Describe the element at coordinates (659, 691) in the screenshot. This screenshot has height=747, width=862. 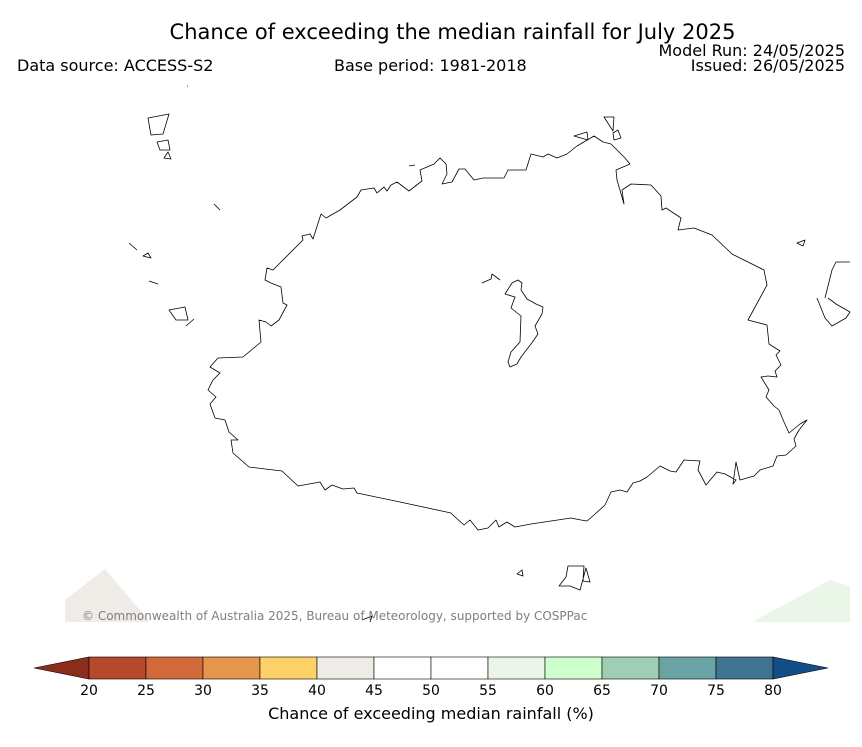
I see `colorbar-tick-label: 70` at that location.